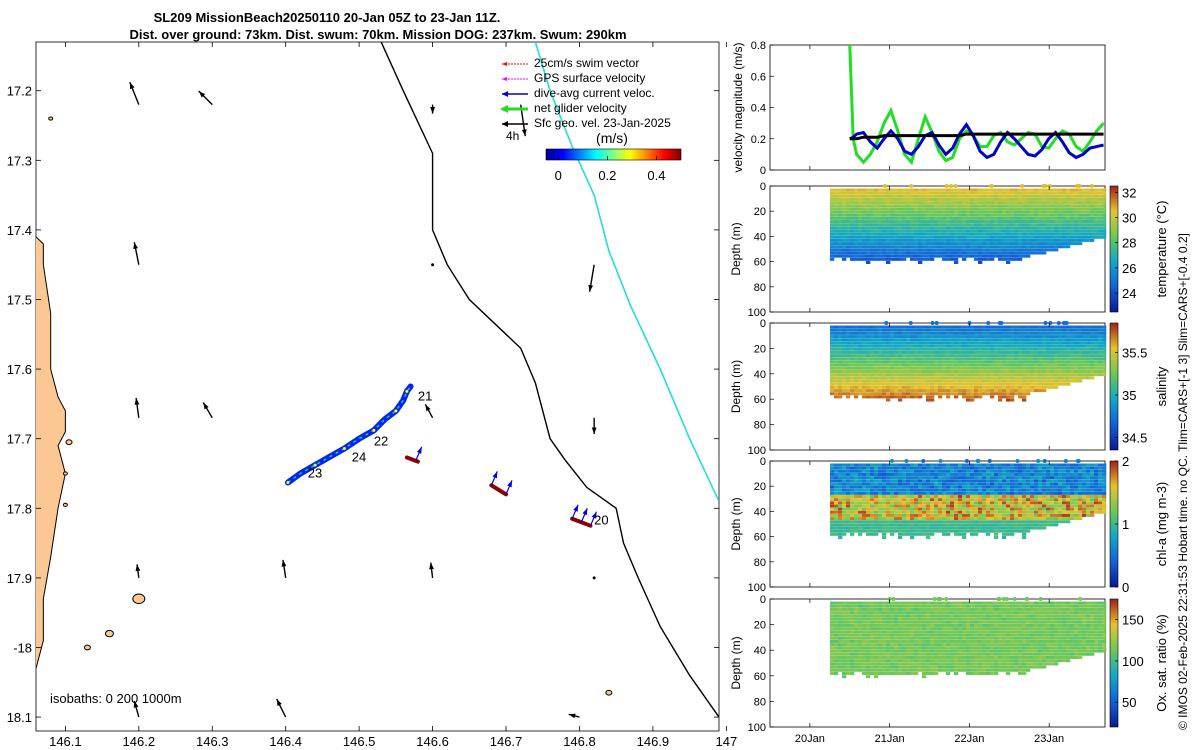 The image size is (1200, 750). What do you see at coordinates (594, 515) in the screenshot?
I see `model-arrow-head` at bounding box center [594, 515].